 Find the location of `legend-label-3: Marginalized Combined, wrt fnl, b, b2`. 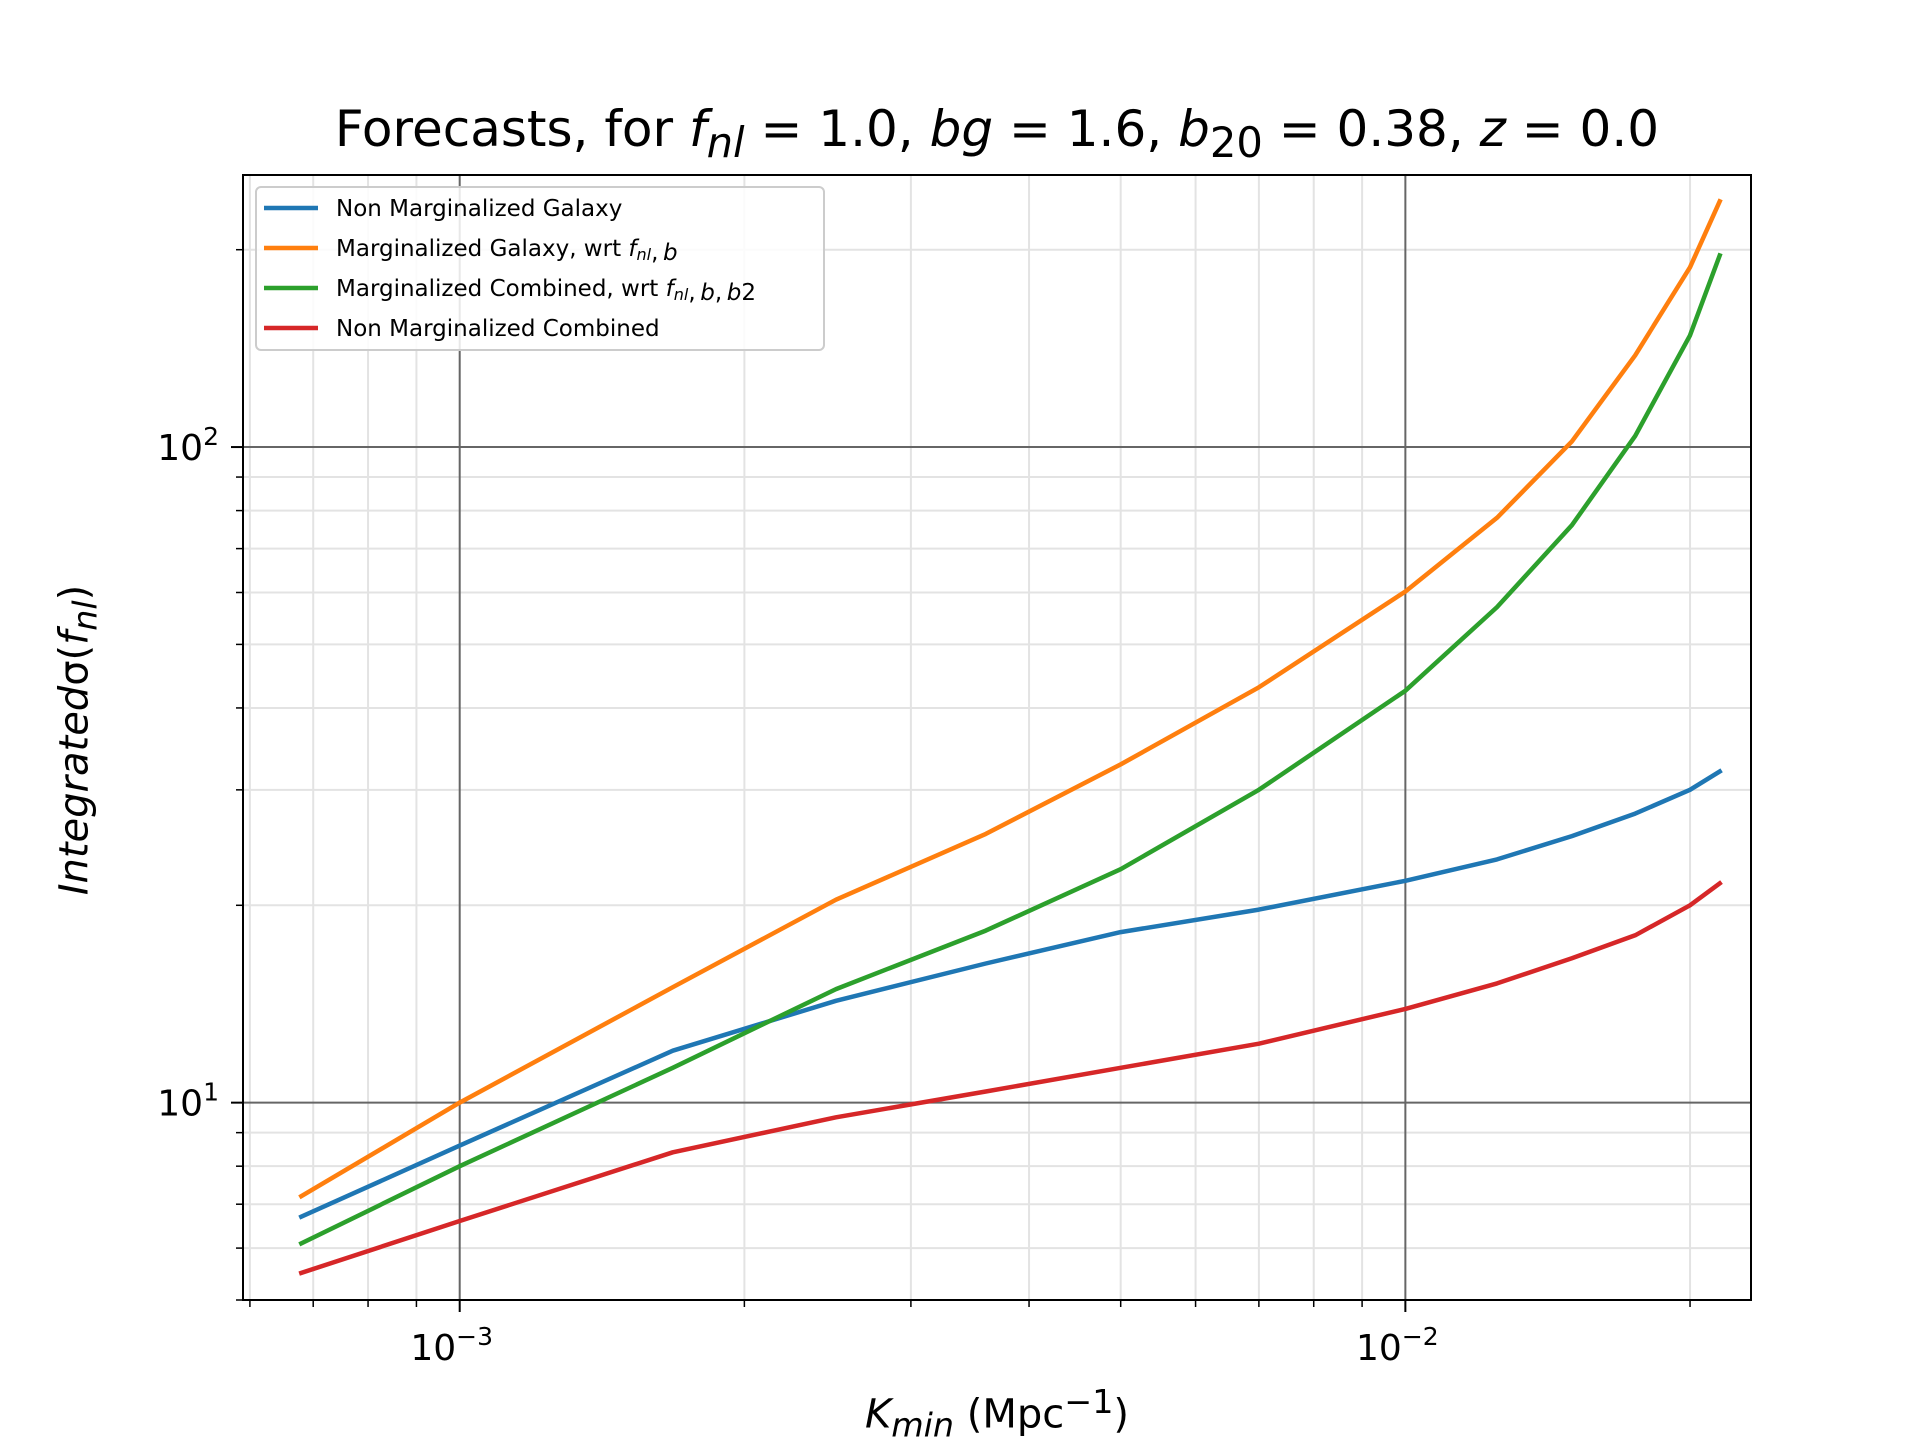

legend-label-3: Marginalized Combined, wrt fnl, b, b2 is located at coordinates (546, 291).